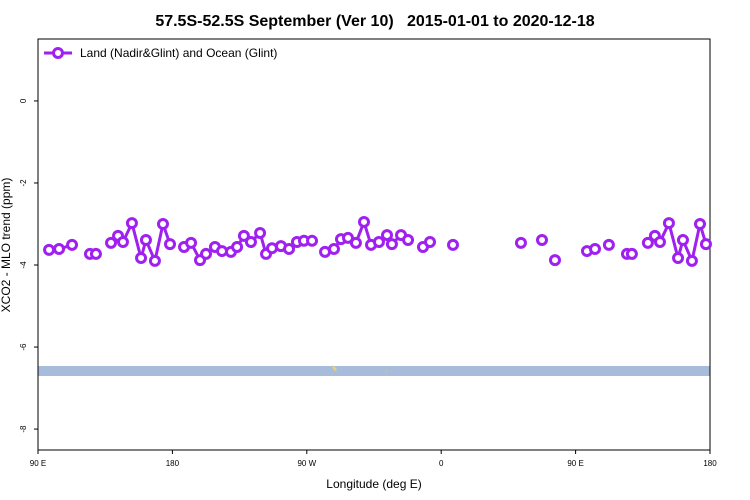 The width and height of the screenshot is (750, 500). I want to click on map-strip, so click(374, 371).